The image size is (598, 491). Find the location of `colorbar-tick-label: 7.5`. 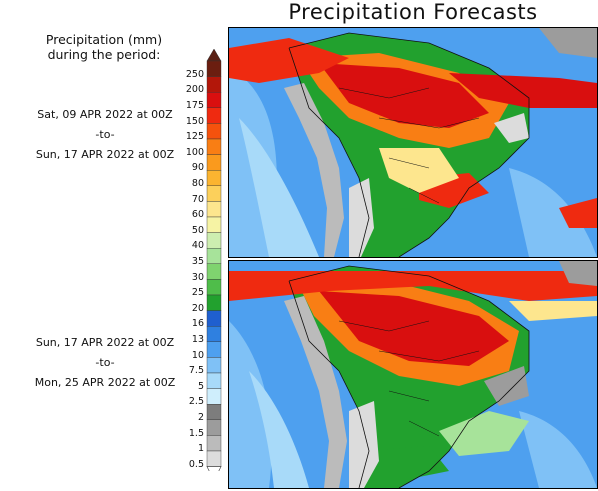

colorbar-tick-label: 7.5 is located at coordinates (196, 371).